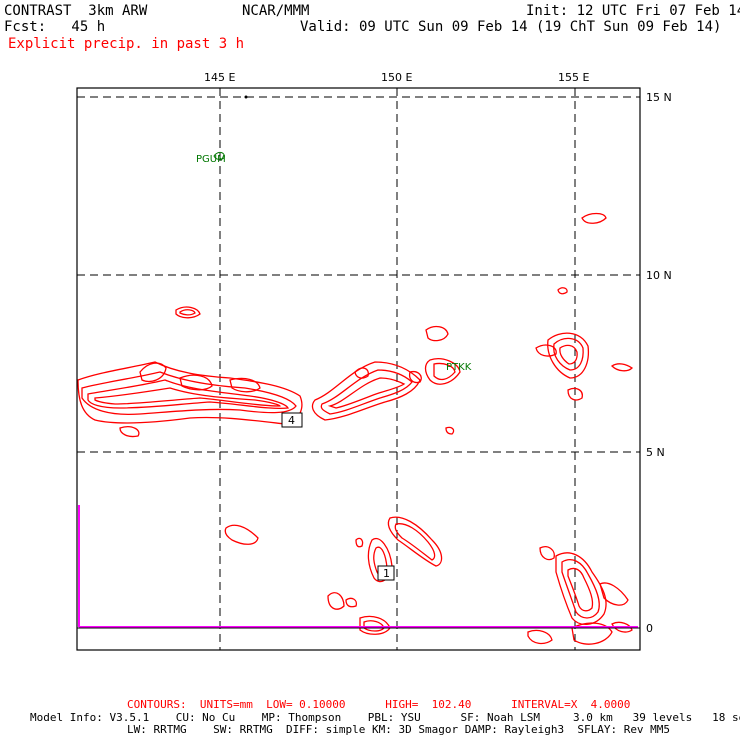 Image resolution: width=740 pixels, height=740 pixels. Describe the element at coordinates (219, 77) in the screenshot. I see `lon-label-145e: 145 E` at that location.